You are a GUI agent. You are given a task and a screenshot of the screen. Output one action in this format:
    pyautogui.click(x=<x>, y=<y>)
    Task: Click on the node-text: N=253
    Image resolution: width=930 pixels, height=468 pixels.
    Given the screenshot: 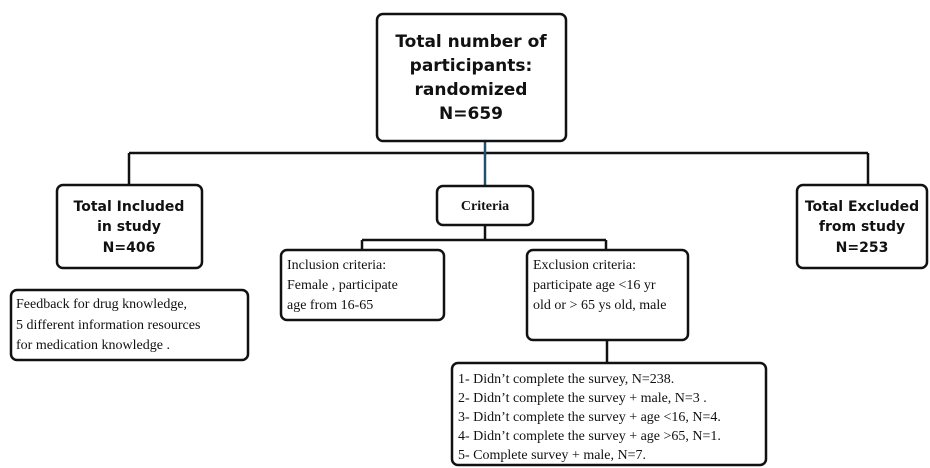 What is the action you would take?
    pyautogui.click(x=862, y=248)
    